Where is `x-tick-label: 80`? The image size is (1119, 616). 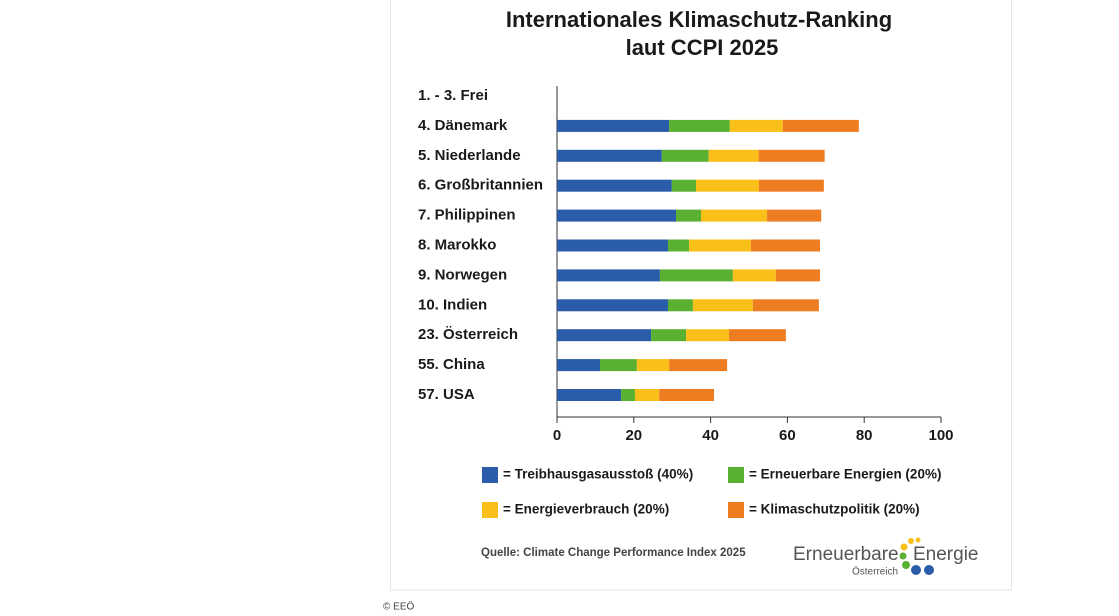
x-tick-label: 80 is located at coordinates (864, 435).